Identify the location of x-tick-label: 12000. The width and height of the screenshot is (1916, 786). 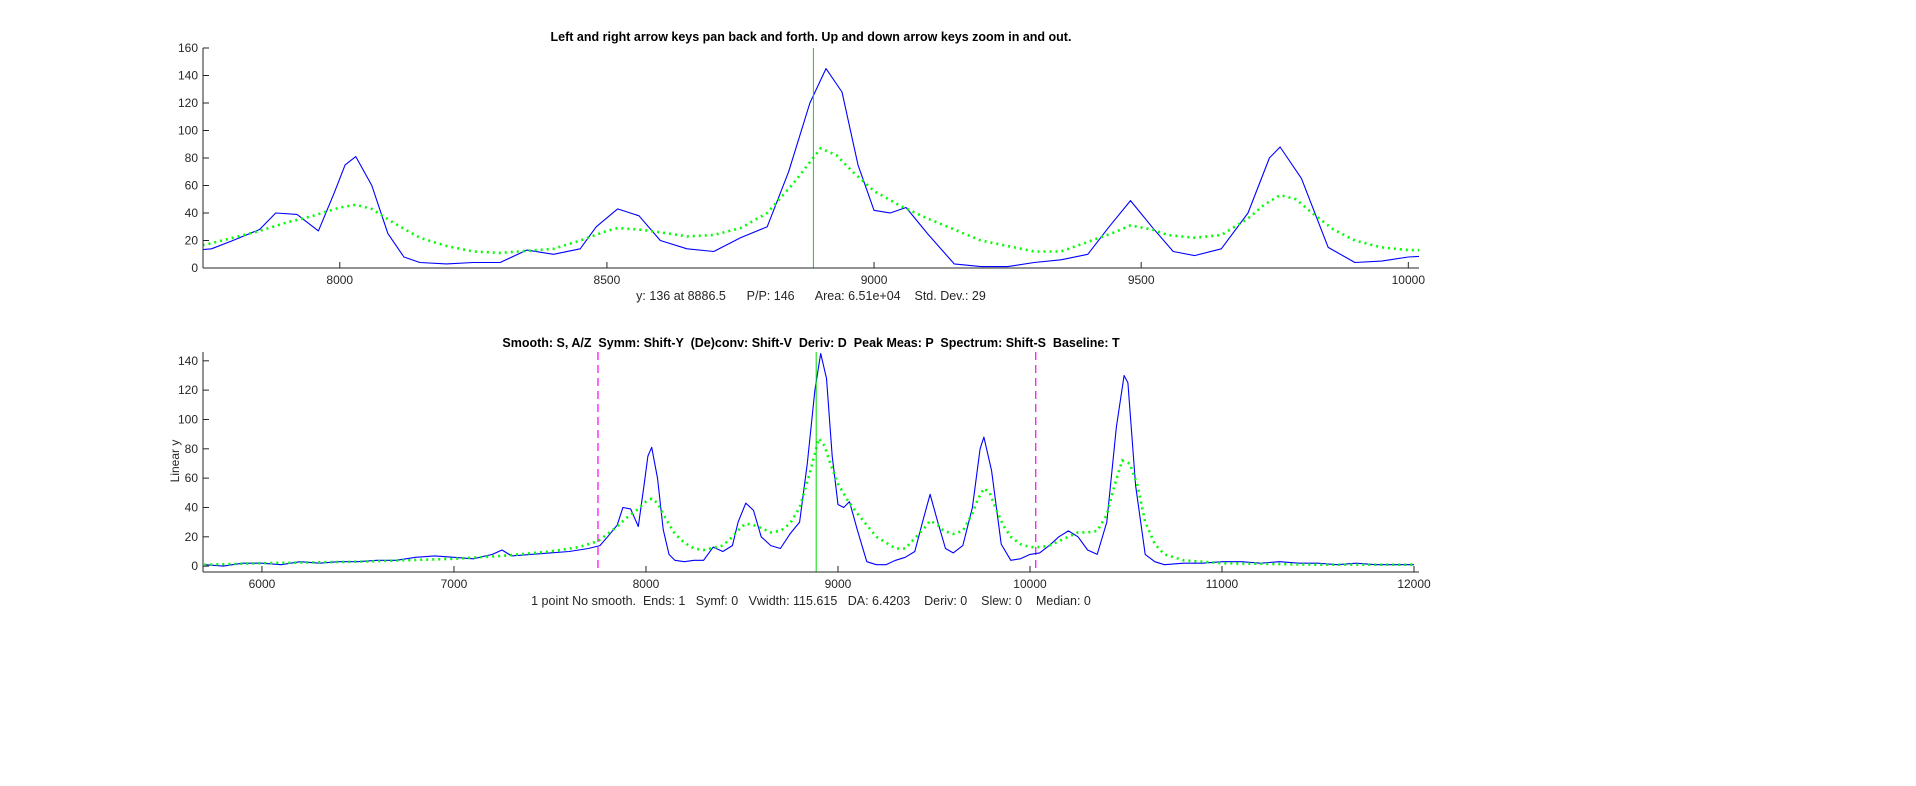
(1414, 584).